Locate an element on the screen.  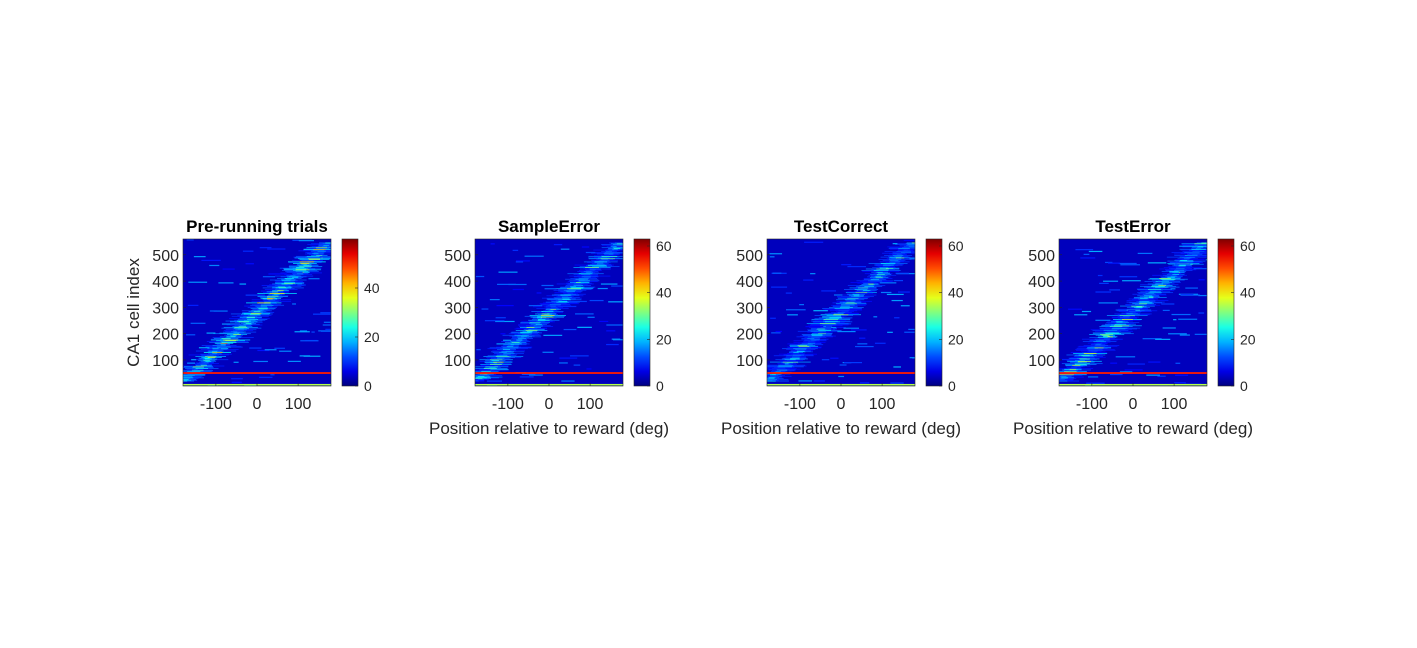
heatmap-cells is located at coordinates (549, 314).